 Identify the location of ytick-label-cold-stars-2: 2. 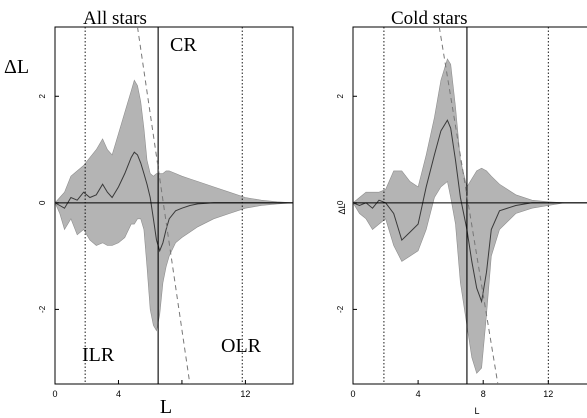
(340, 95).